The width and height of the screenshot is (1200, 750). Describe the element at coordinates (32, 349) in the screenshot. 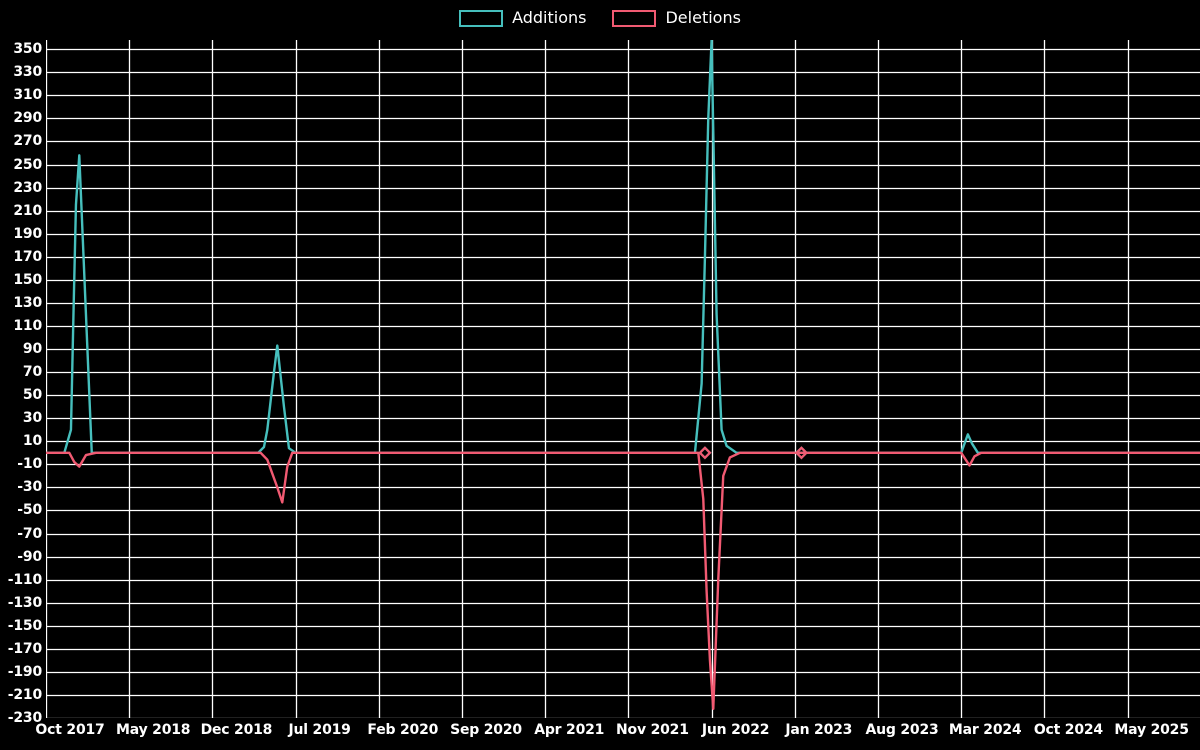

I see `y-tick-label: 90` at that location.